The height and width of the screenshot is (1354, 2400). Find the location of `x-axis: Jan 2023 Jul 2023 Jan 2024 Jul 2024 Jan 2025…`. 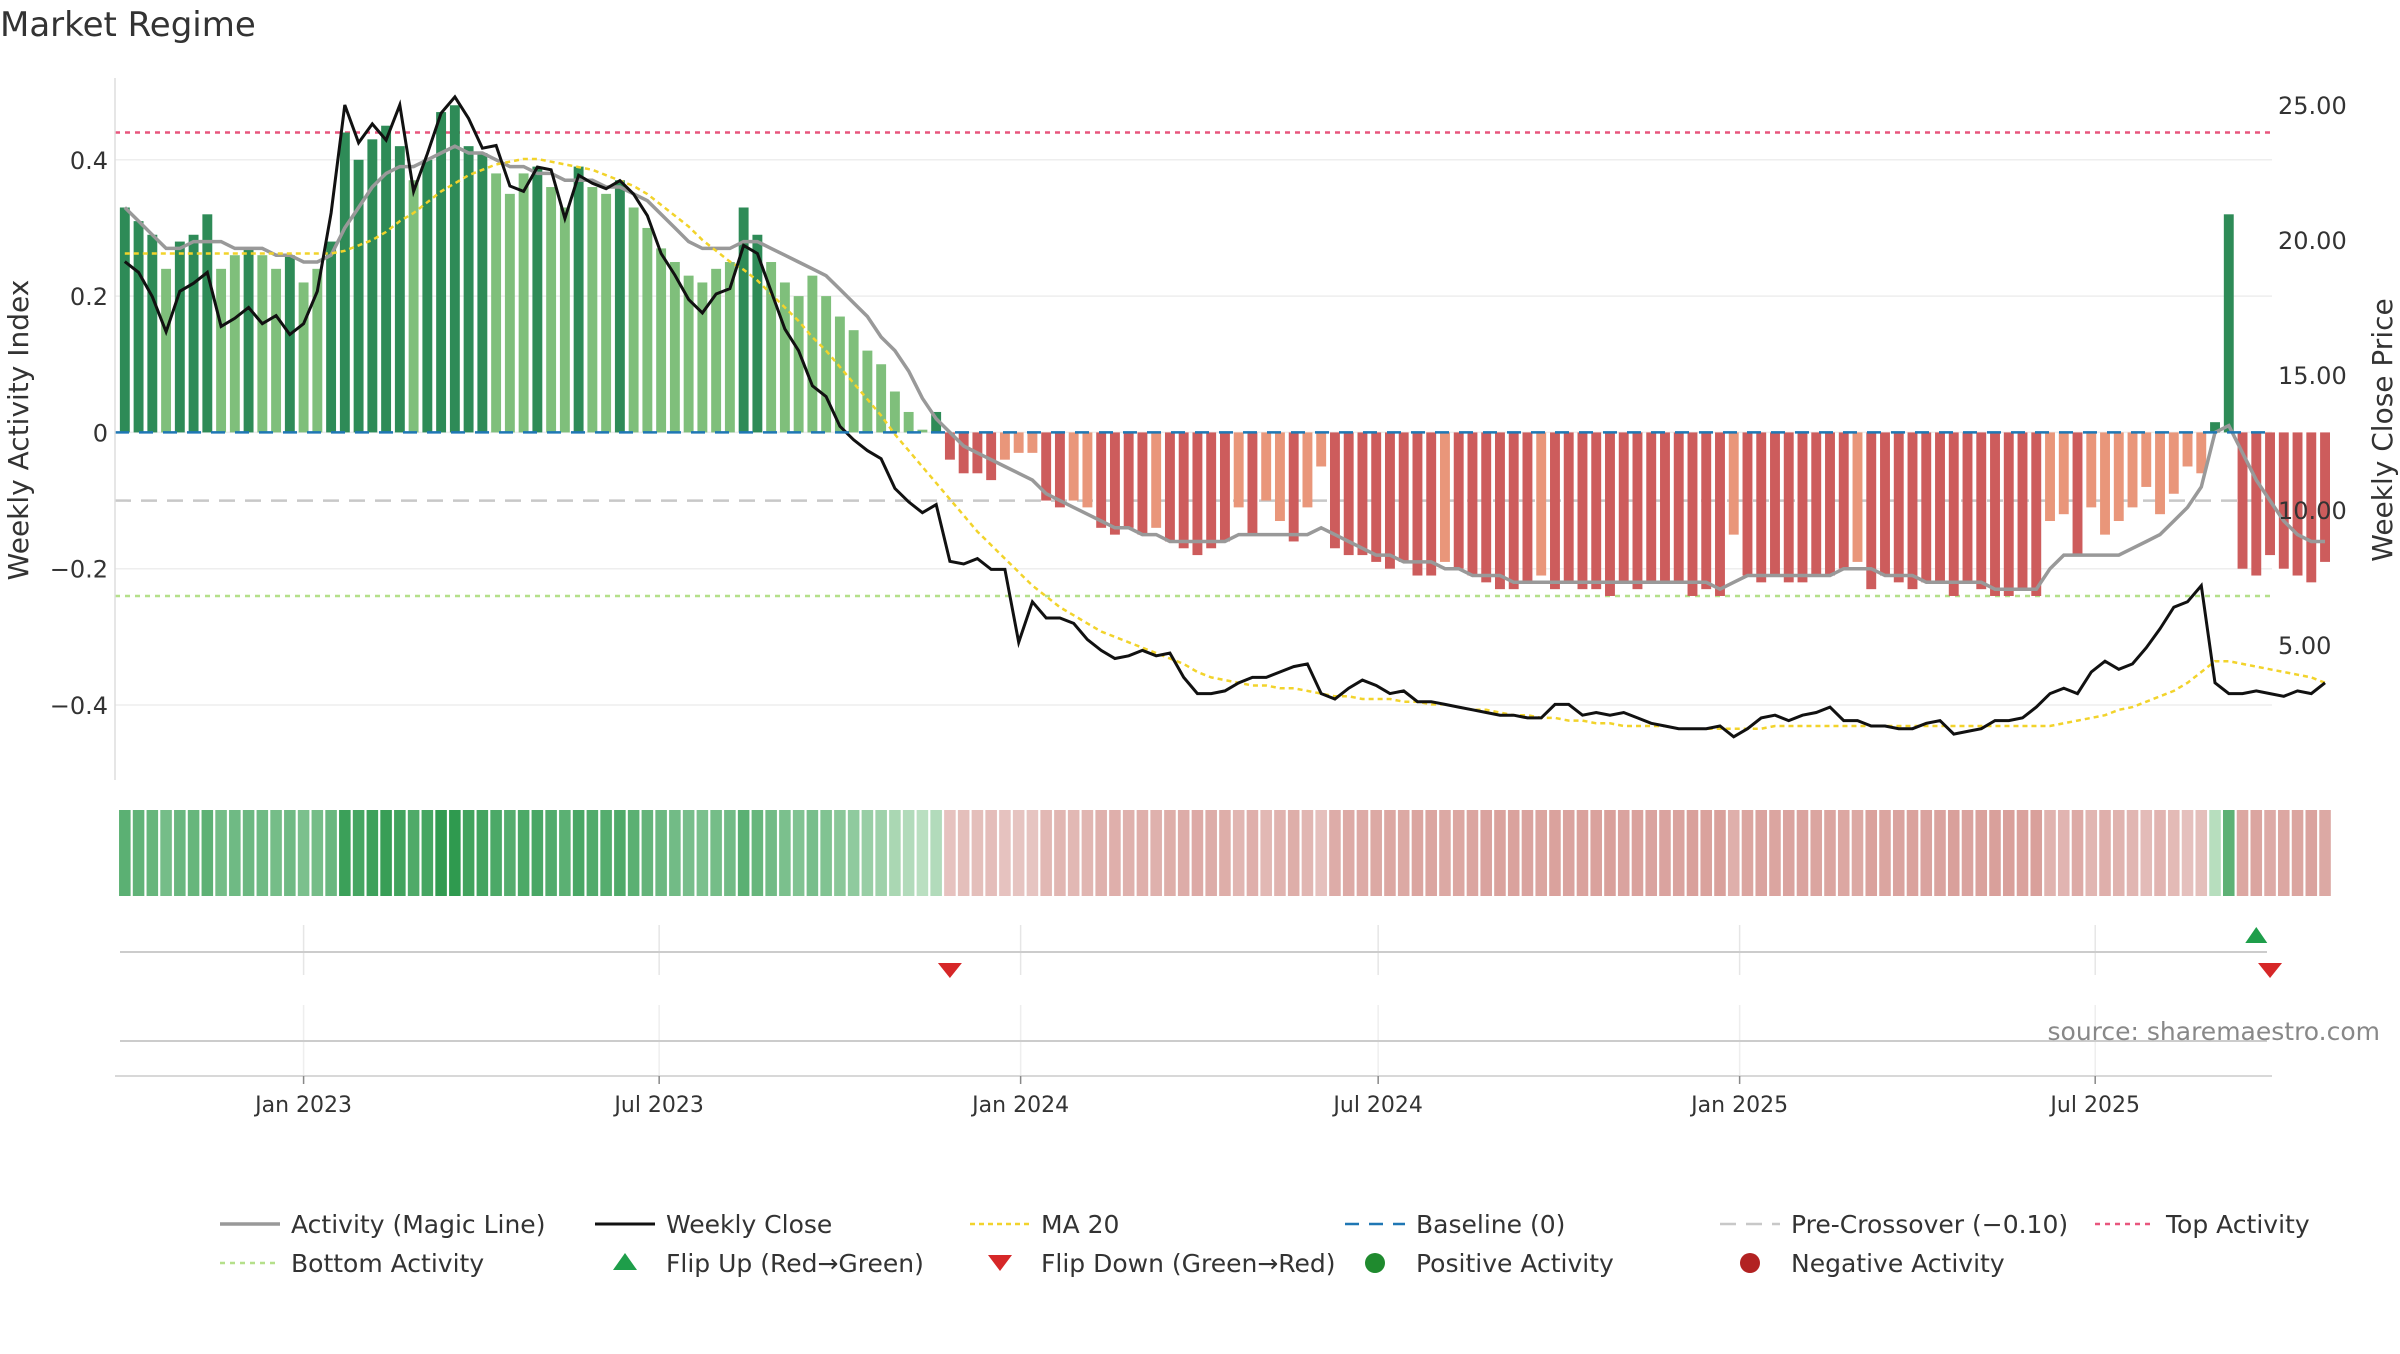

x-axis: Jan 2023 Jul 2023 Jan 2024 Jul 2024 Jan 2025… is located at coordinates (1193, 1096).